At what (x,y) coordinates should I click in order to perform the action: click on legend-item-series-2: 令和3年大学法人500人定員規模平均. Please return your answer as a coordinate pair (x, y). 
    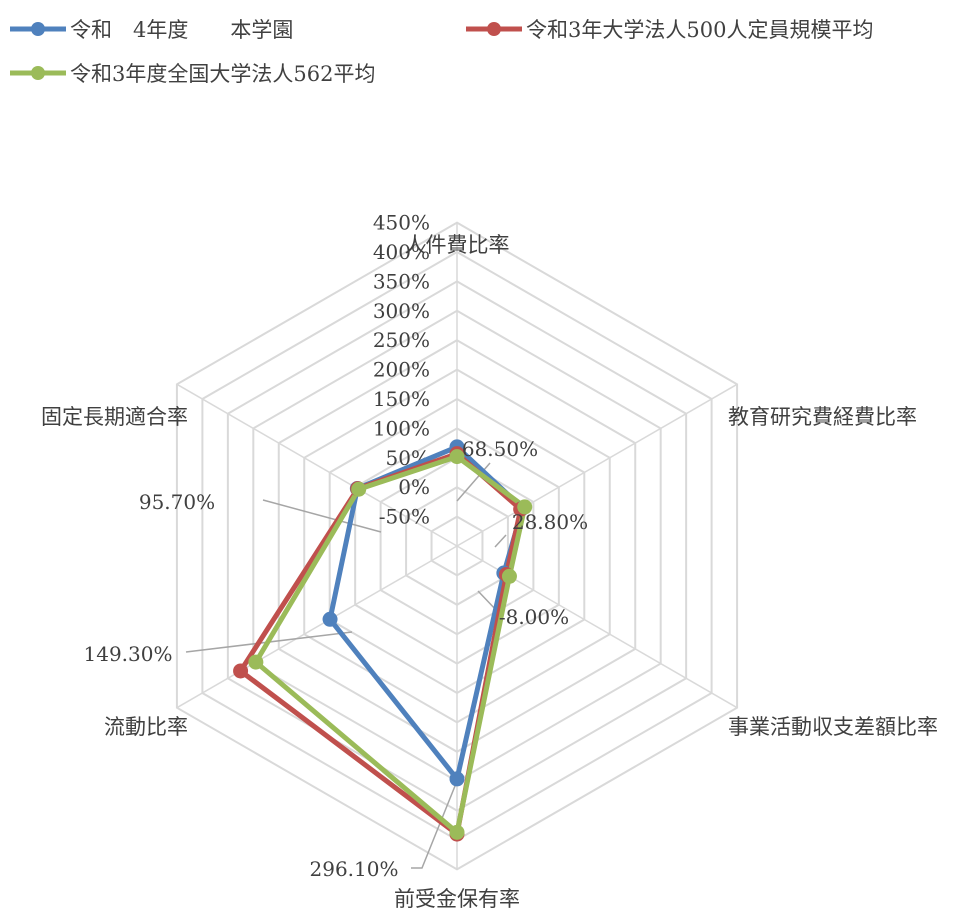
    Looking at the image, I should click on (669, 30).